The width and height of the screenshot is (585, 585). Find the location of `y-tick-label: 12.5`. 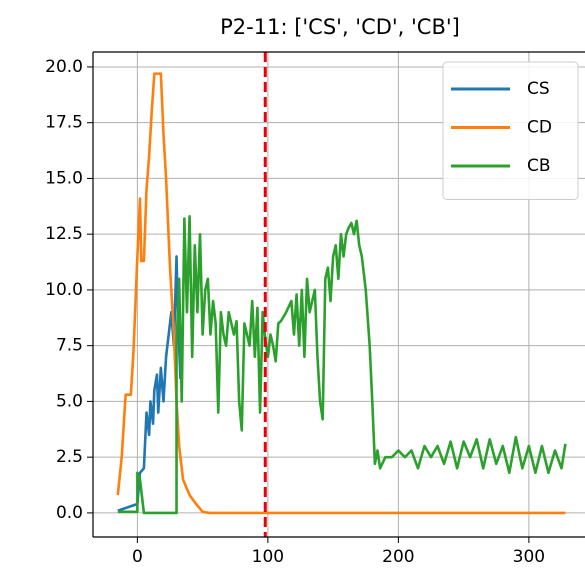

y-tick-label: 12.5 is located at coordinates (64, 234).